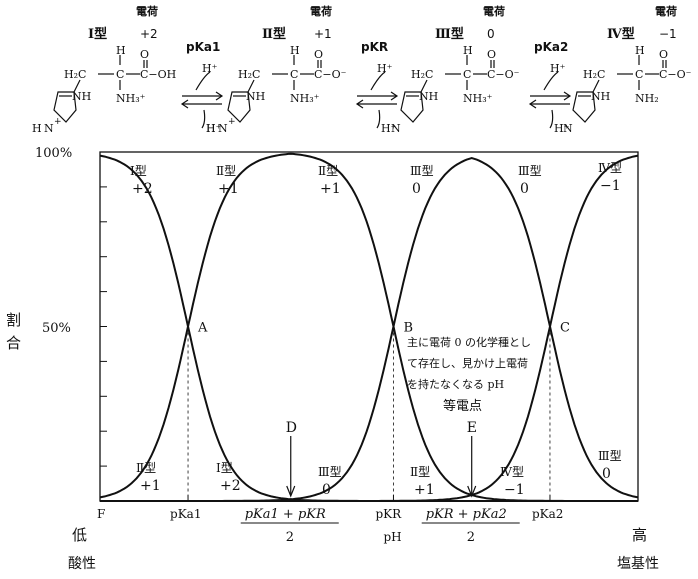  What do you see at coordinates (565, 328) in the screenshot?
I see `crossing-label: C` at bounding box center [565, 328].